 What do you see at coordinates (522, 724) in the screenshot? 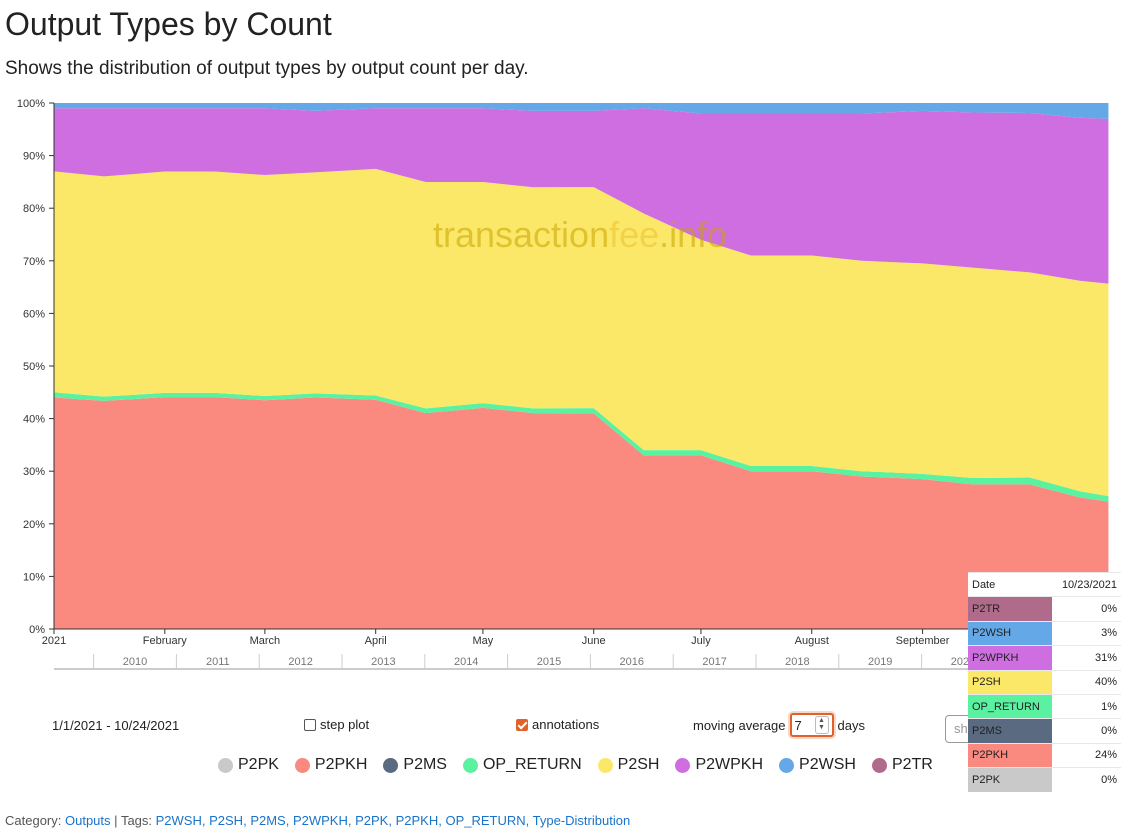
I see `annotations-checkbox` at bounding box center [522, 724].